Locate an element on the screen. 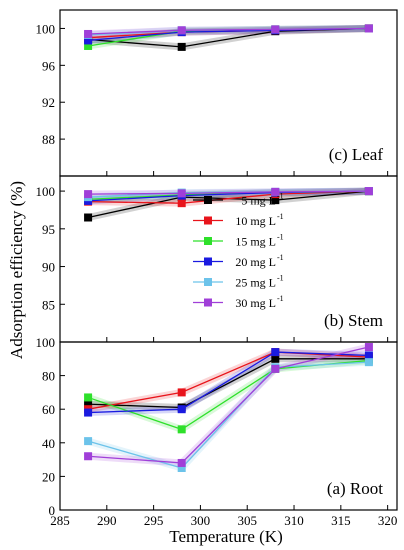  legend-label: 15 mg L is located at coordinates (255, 242).